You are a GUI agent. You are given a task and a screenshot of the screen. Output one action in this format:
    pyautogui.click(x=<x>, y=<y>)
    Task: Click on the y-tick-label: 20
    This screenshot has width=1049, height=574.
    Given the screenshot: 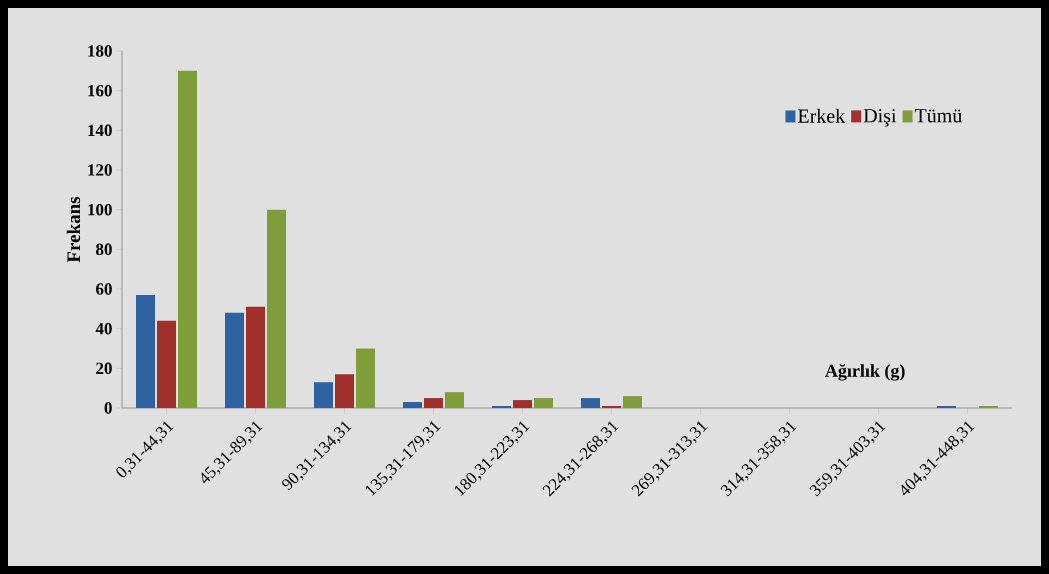 What is the action you would take?
    pyautogui.click(x=104, y=368)
    